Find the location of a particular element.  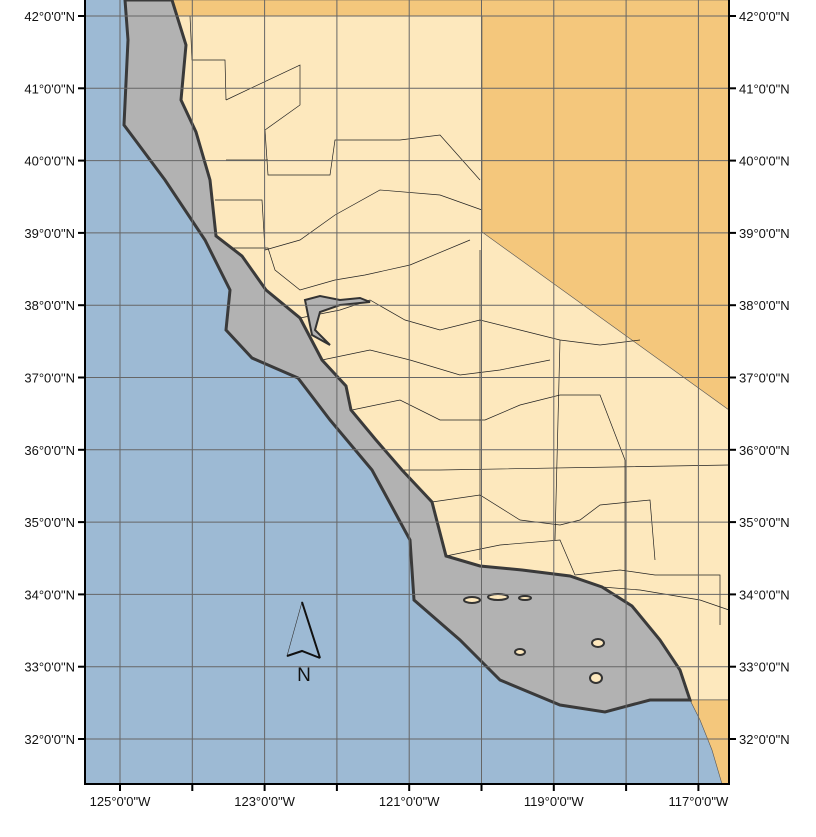

lon-label: 119°0'0"W is located at coordinates (554, 801).